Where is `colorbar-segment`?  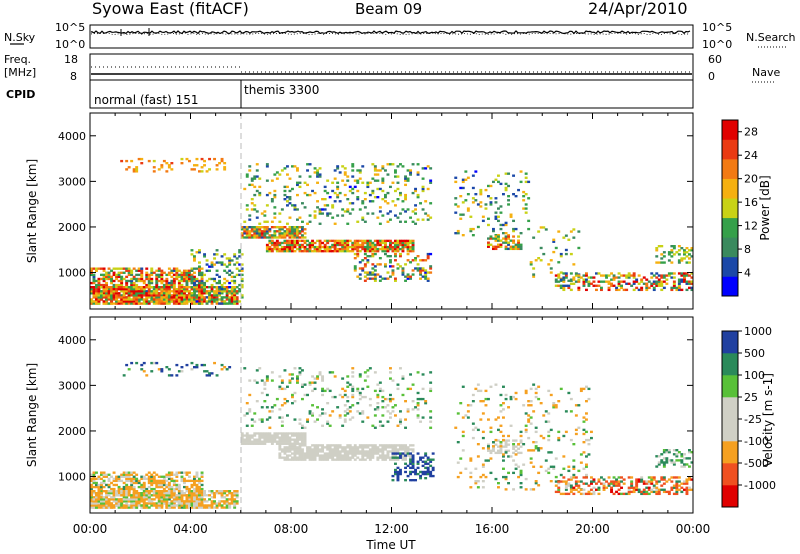
colorbar-segment is located at coordinates (730, 149).